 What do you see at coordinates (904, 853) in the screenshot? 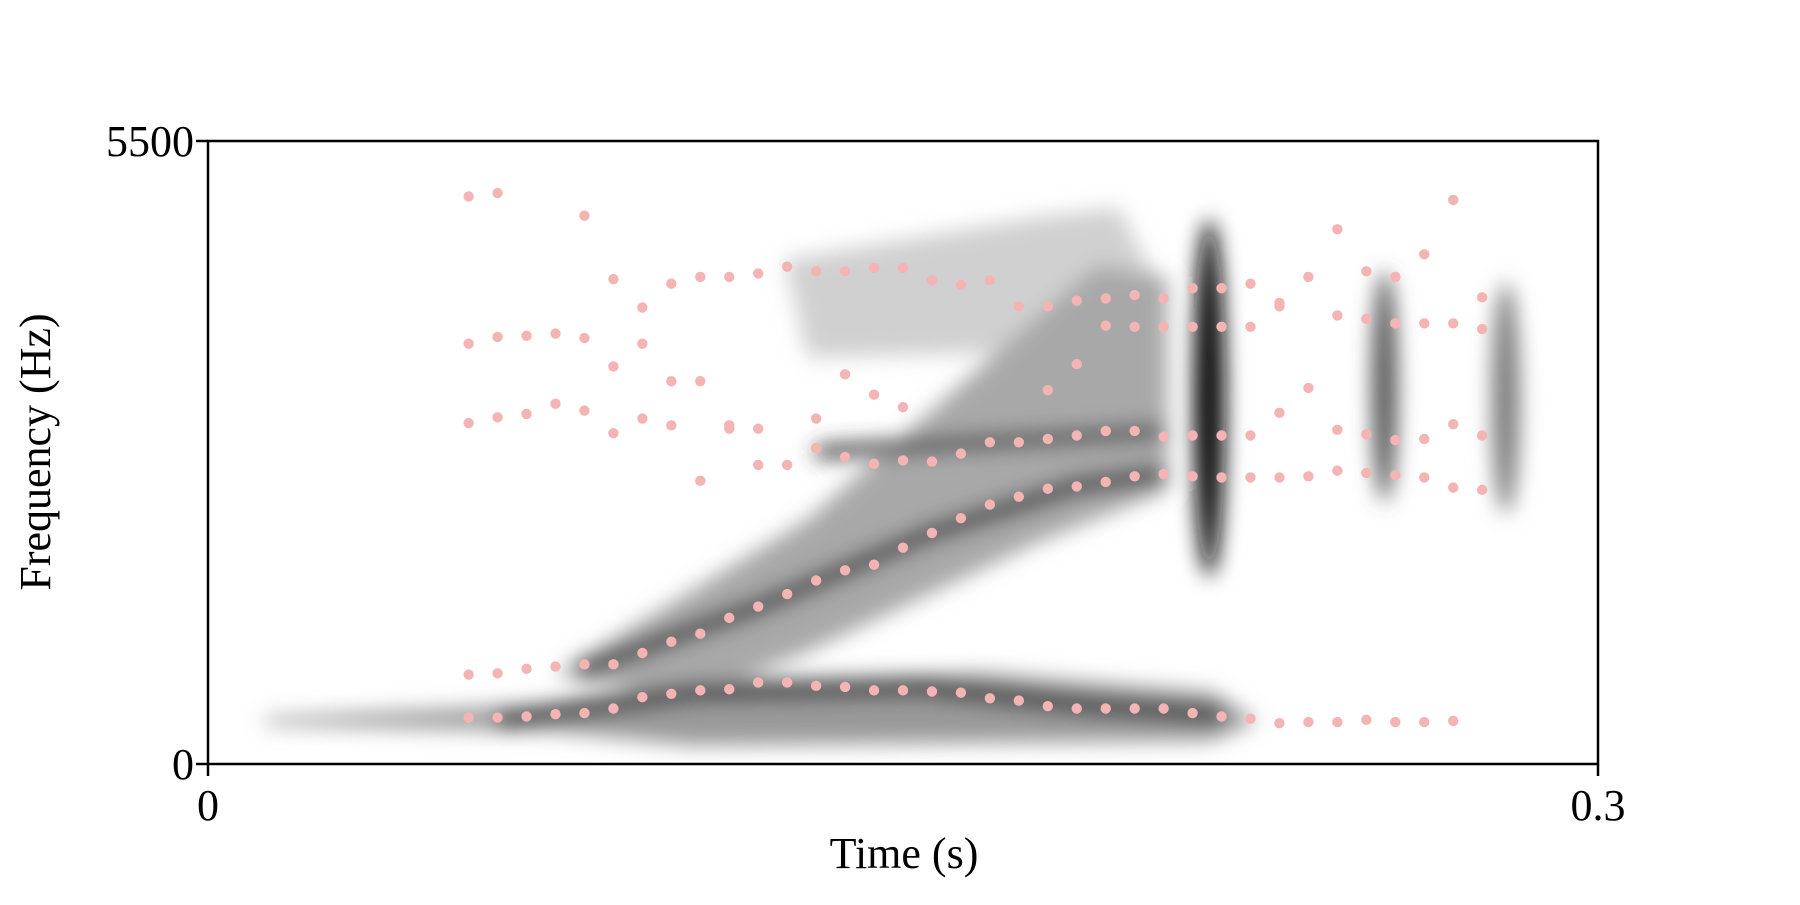
I see `x-axis-label: Time (s)` at bounding box center [904, 853].